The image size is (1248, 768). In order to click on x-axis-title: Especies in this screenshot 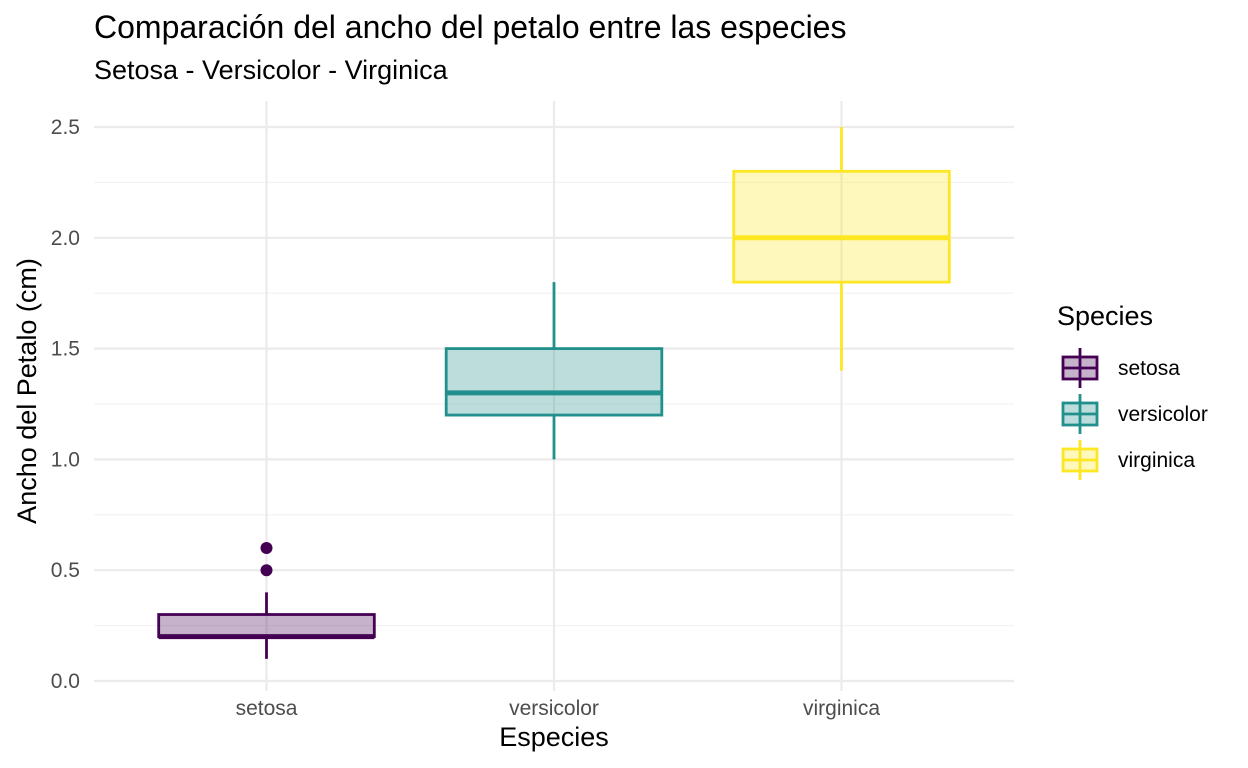, I will do `click(554, 737)`.